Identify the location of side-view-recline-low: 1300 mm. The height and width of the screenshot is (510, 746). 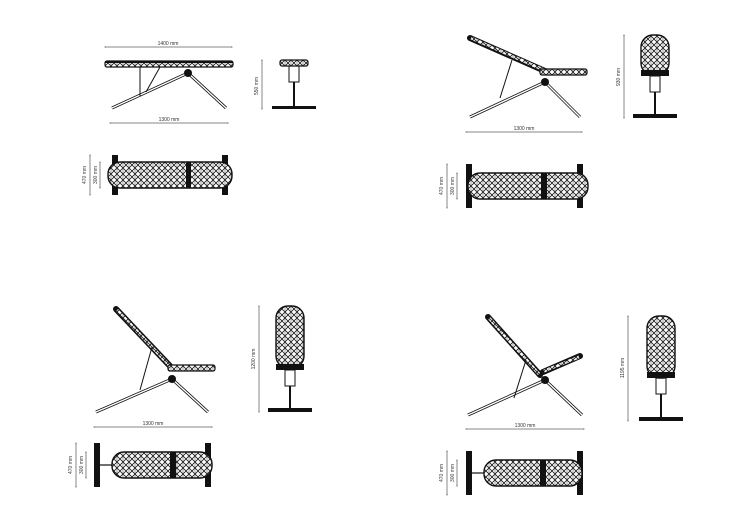
(526, 84).